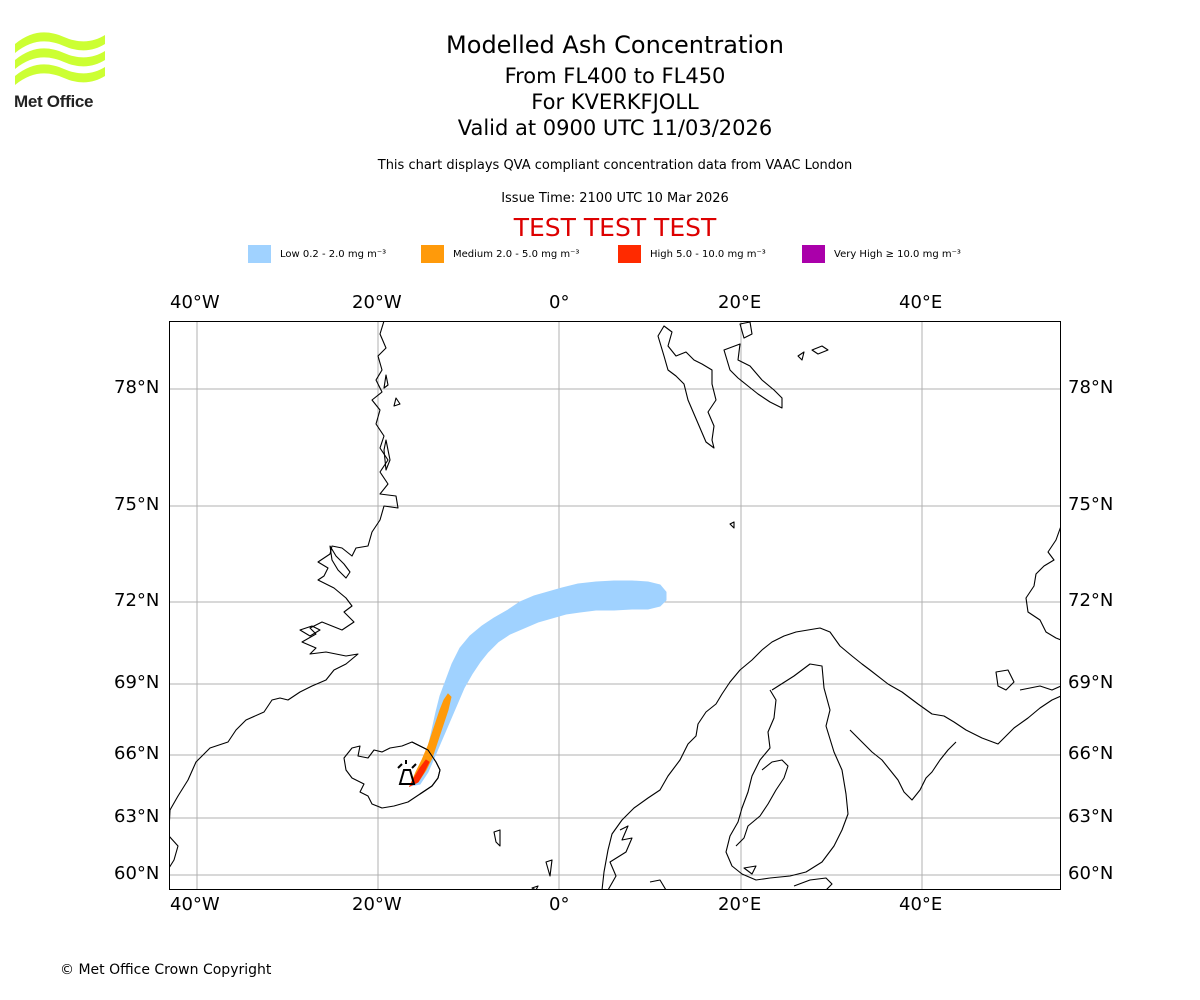 The image size is (1200, 1000). Describe the element at coordinates (1091, 682) in the screenshot. I see `lat-tick-right-69n: 69°N` at that location.